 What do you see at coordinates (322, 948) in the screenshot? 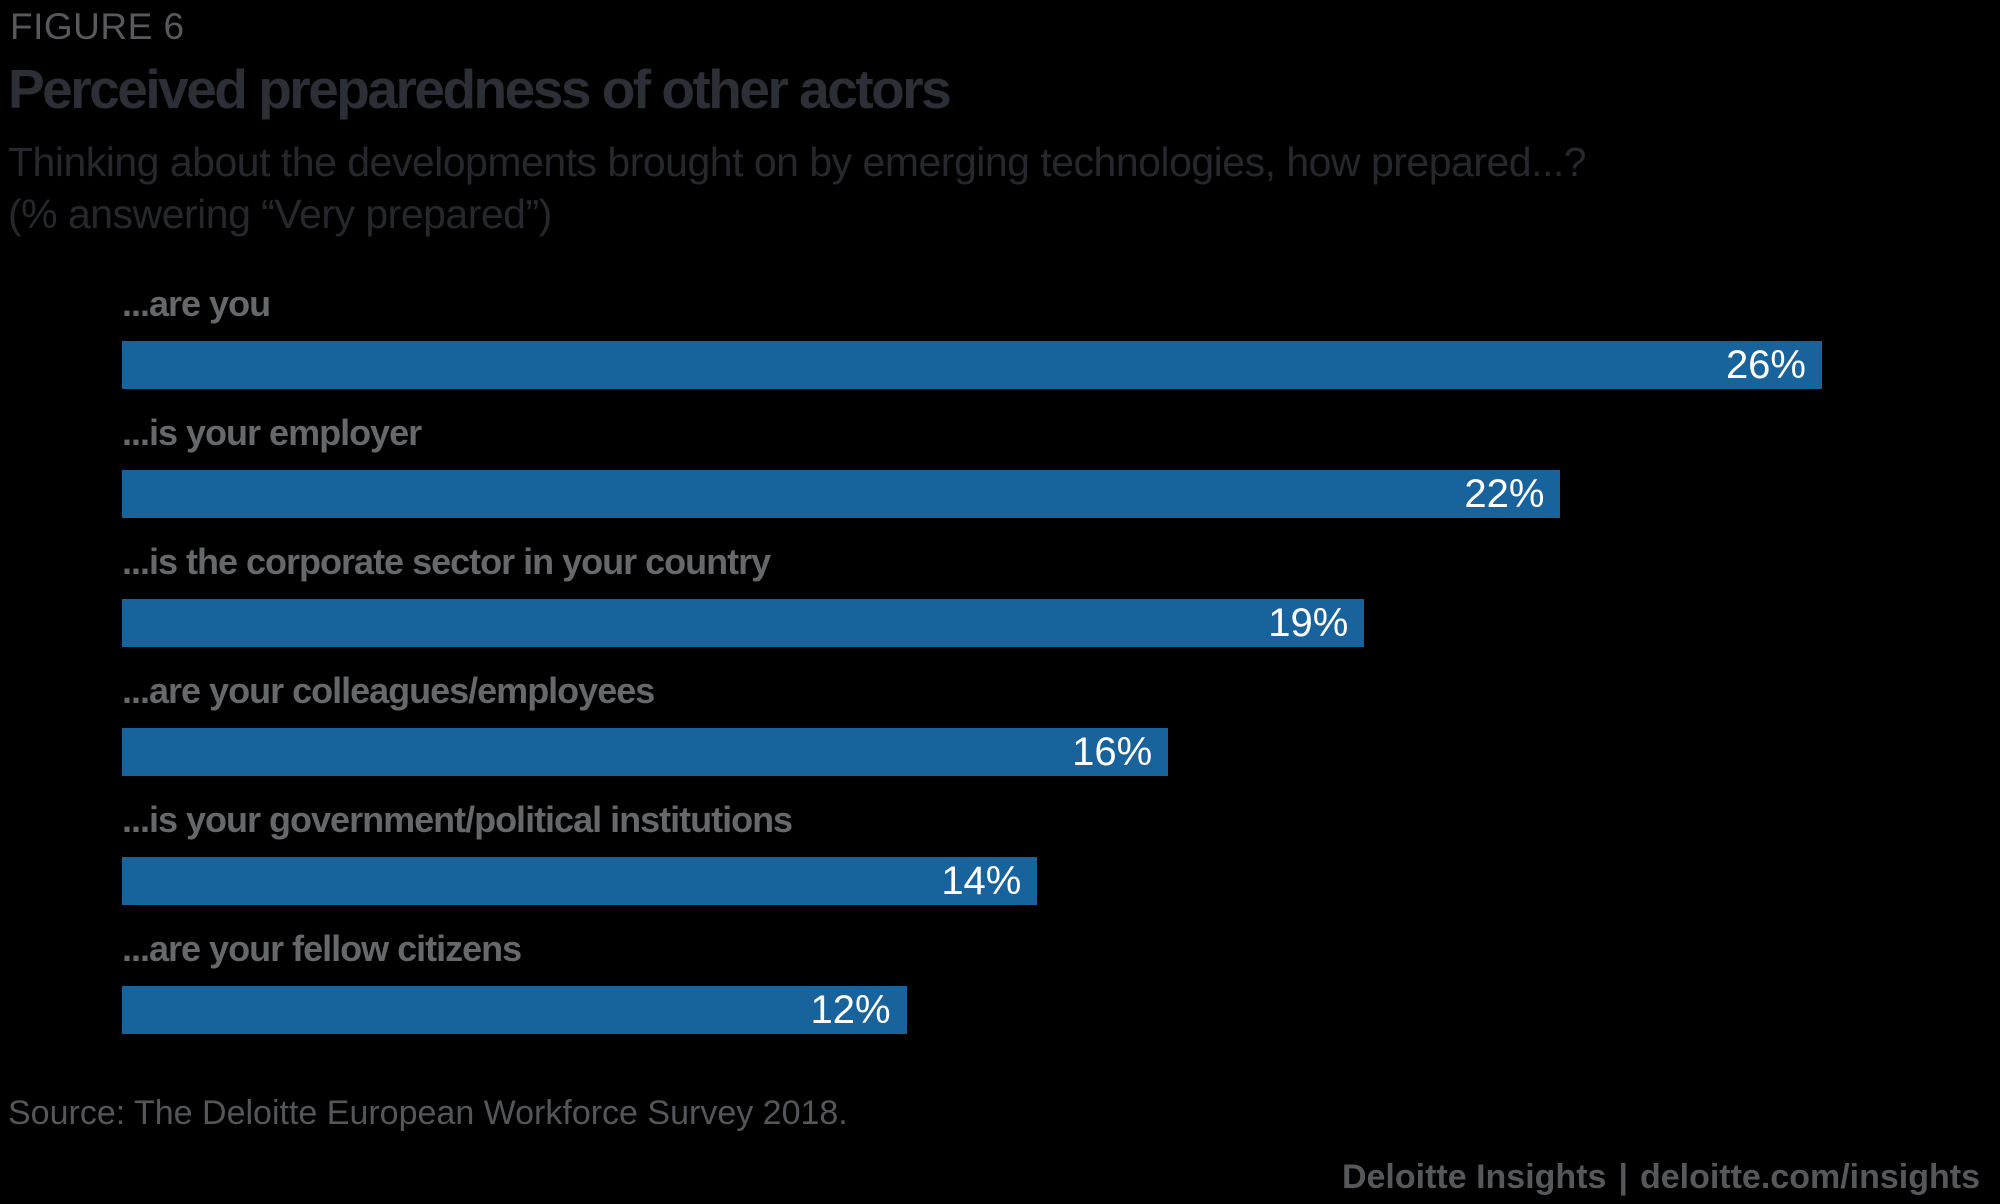
I see `category-label: ...are your fellow citizens` at bounding box center [322, 948].